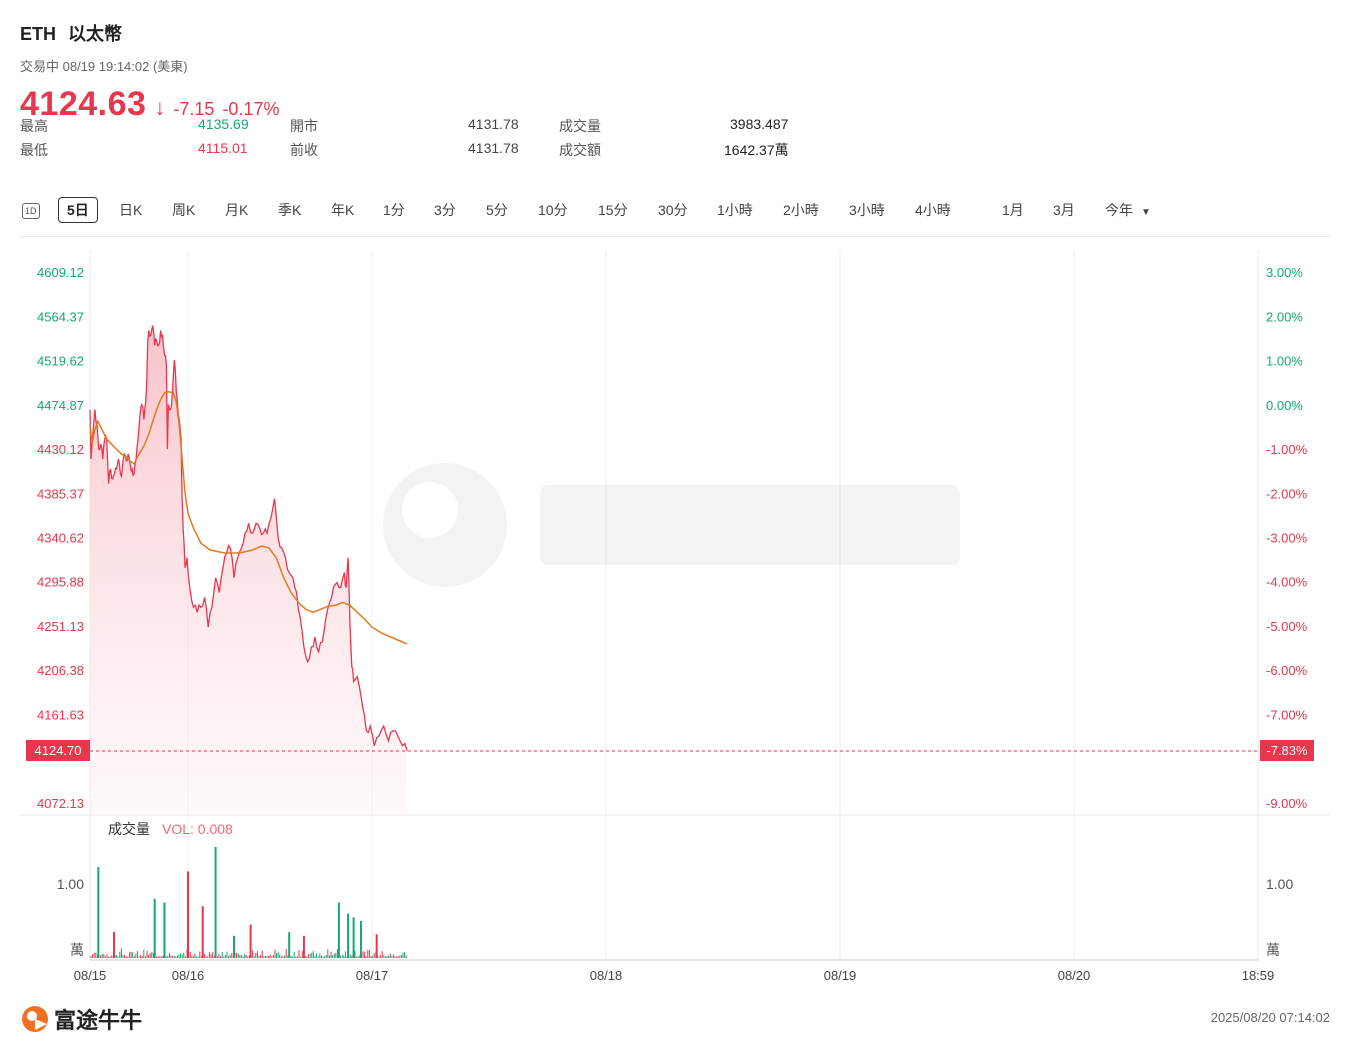 The height and width of the screenshot is (1050, 1350). Describe the element at coordinates (304, 150) in the screenshot. I see `prev-close-label: 前收` at that location.